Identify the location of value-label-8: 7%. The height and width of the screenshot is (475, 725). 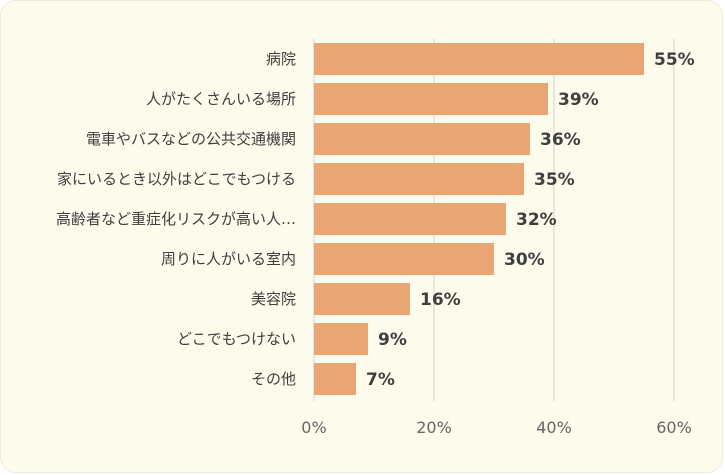
(380, 380).